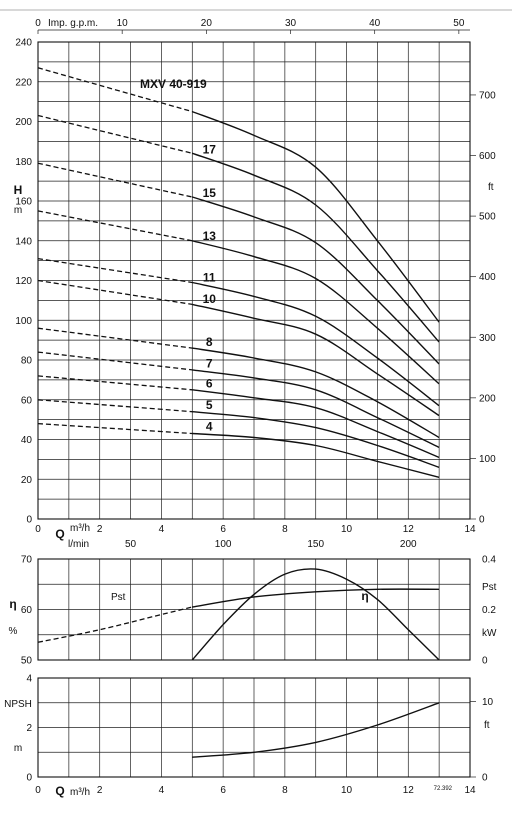 This screenshot has width=512, height=818. What do you see at coordinates (27, 480) in the screenshot?
I see `y-tick-label: 20` at bounding box center [27, 480].